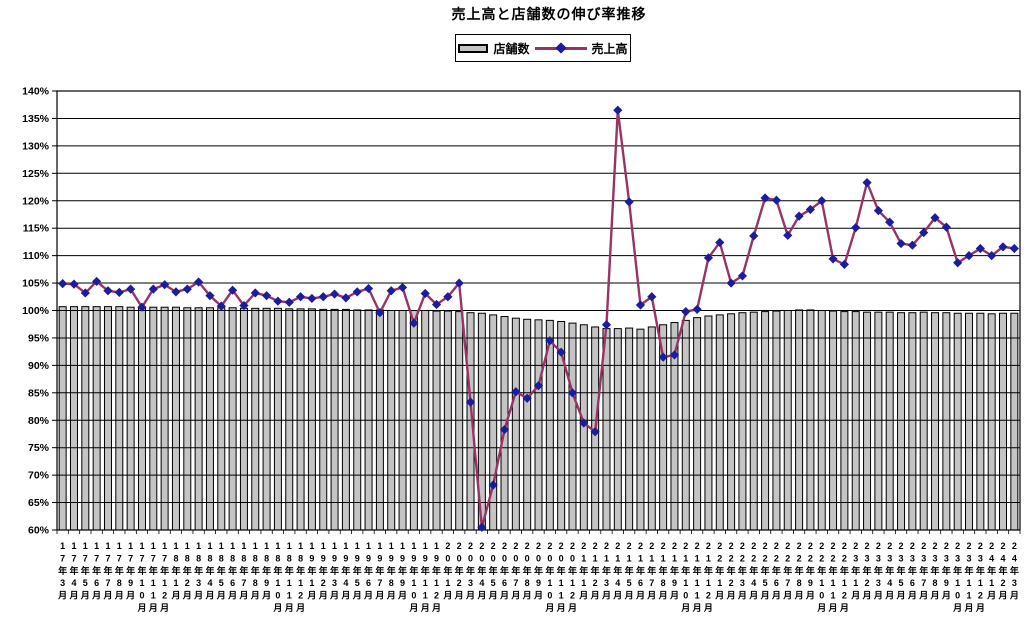 This screenshot has height=641, width=1036. Describe the element at coordinates (36, 119) in the screenshot. I see `svg-text: 135%` at that location.